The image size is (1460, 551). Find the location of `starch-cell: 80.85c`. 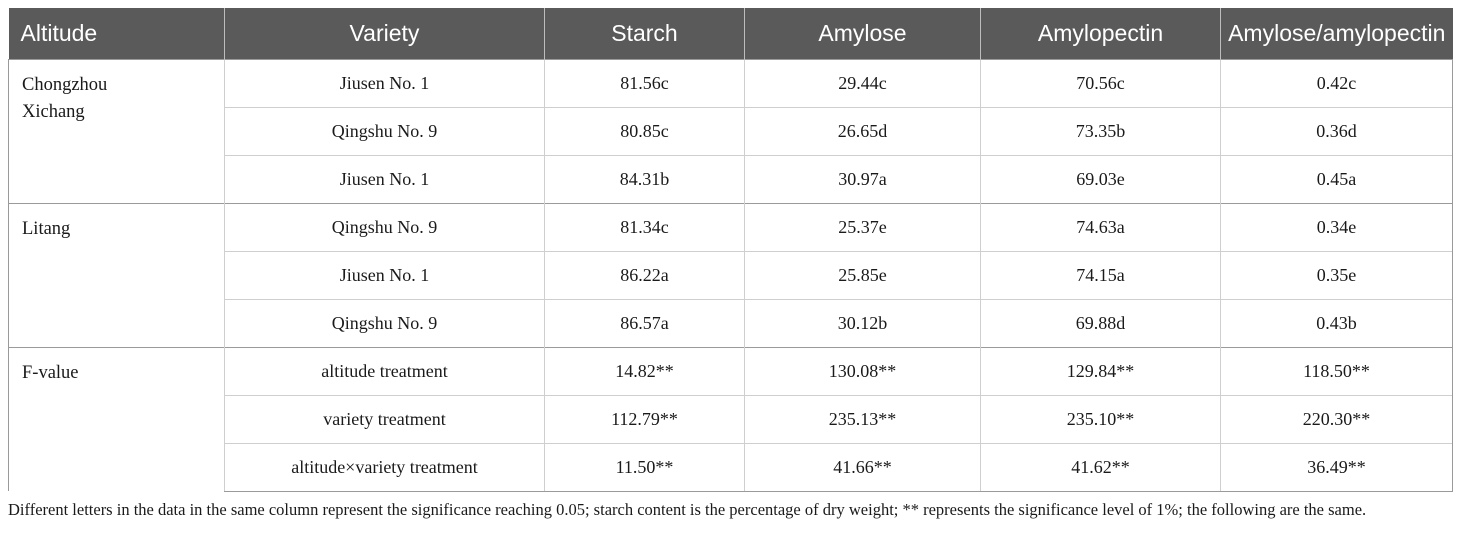

starch-cell: 80.85c is located at coordinates (644, 130).